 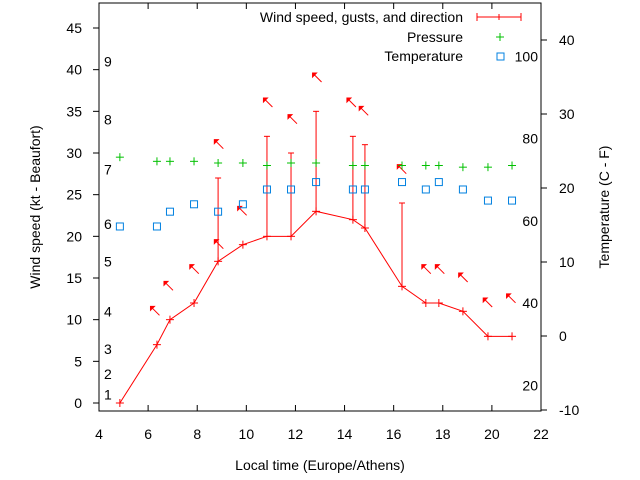 I want to click on y-tick-label: 20, so click(x=74, y=236).